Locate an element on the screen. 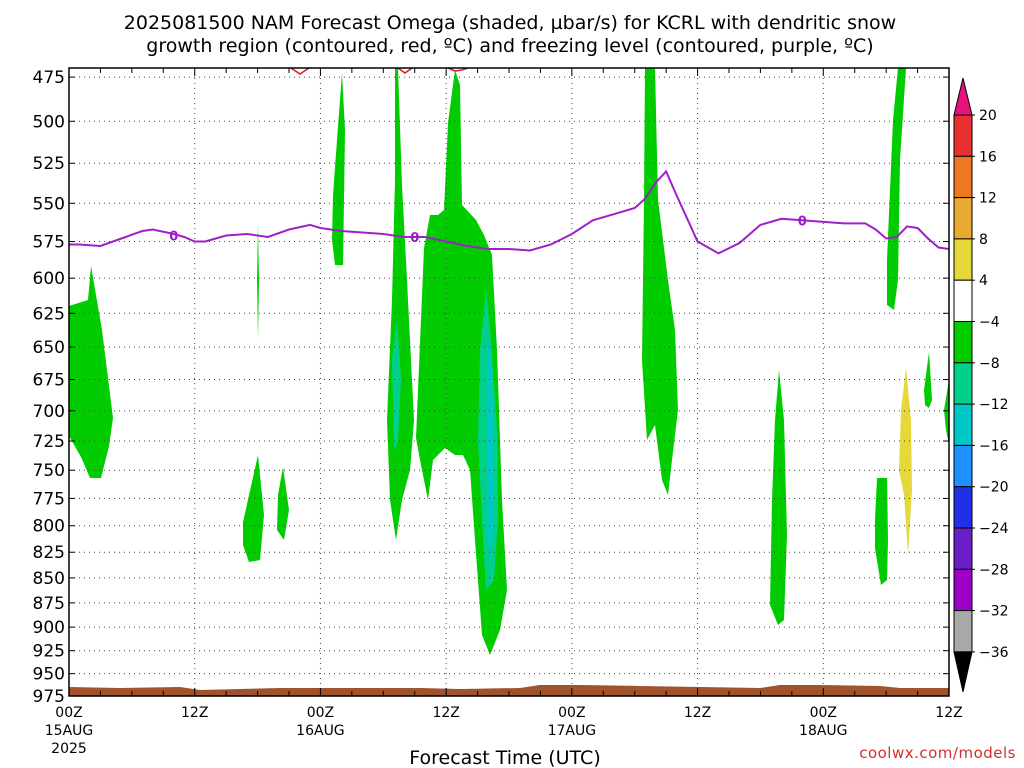 The height and width of the screenshot is (768, 1024). colorbar-label: 4 is located at coordinates (983, 281).